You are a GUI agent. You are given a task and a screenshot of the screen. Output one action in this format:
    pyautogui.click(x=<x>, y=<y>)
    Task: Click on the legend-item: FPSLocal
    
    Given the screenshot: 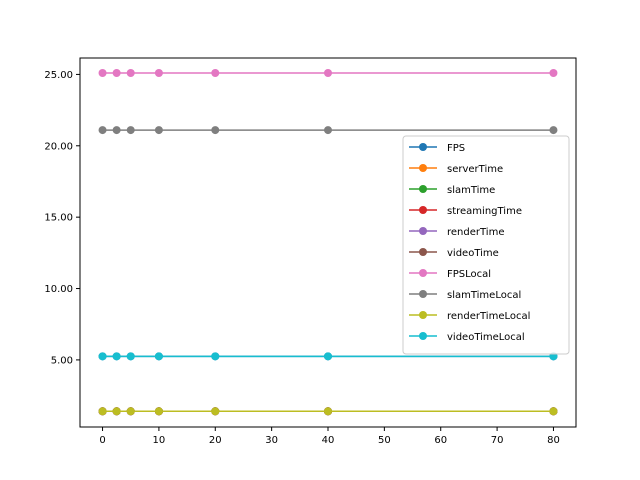 What is the action you would take?
    pyautogui.click(x=450, y=274)
    